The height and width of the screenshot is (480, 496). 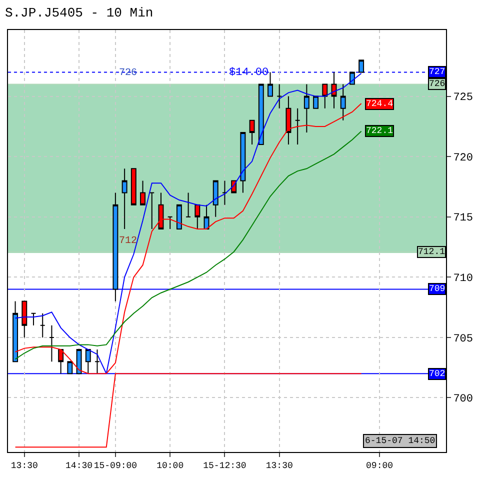 What do you see at coordinates (463, 218) in the screenshot?
I see `y-tick-label: 715` at bounding box center [463, 218].